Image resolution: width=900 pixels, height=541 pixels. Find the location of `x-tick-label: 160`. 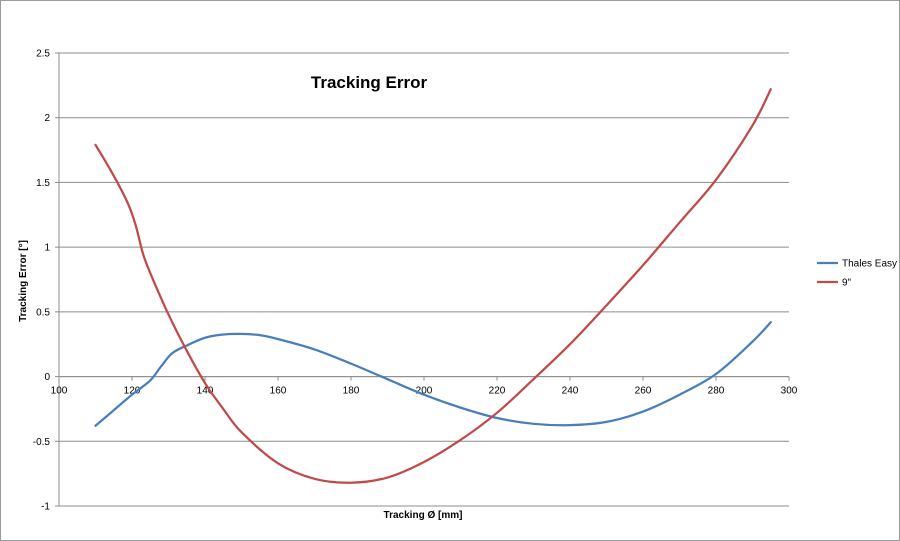

x-tick-label: 160 is located at coordinates (278, 391).